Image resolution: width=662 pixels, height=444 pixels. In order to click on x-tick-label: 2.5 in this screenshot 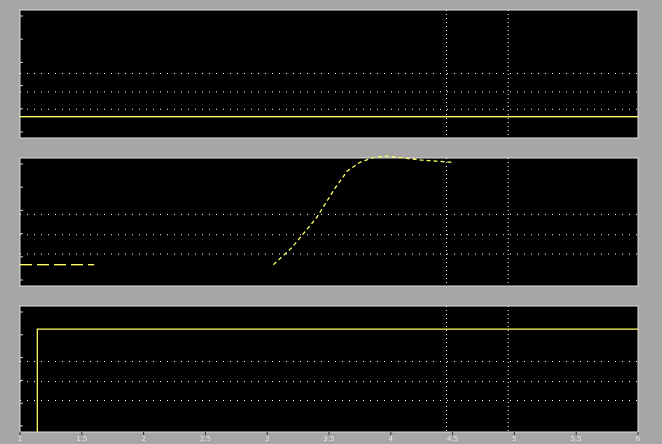, I will do `click(205, 439)`.